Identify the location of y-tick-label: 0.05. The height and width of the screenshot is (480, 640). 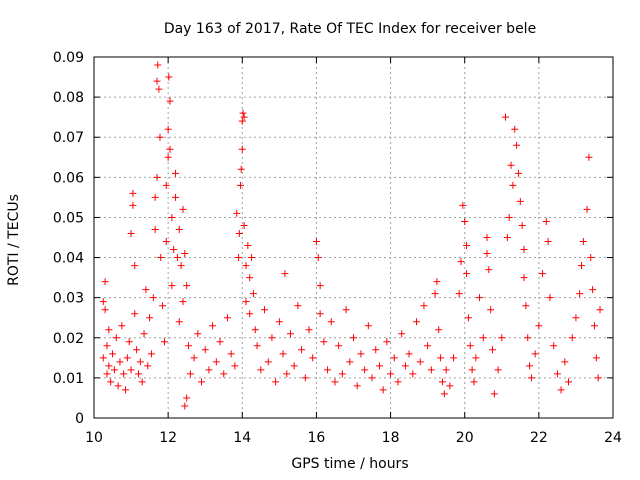
(68, 218).